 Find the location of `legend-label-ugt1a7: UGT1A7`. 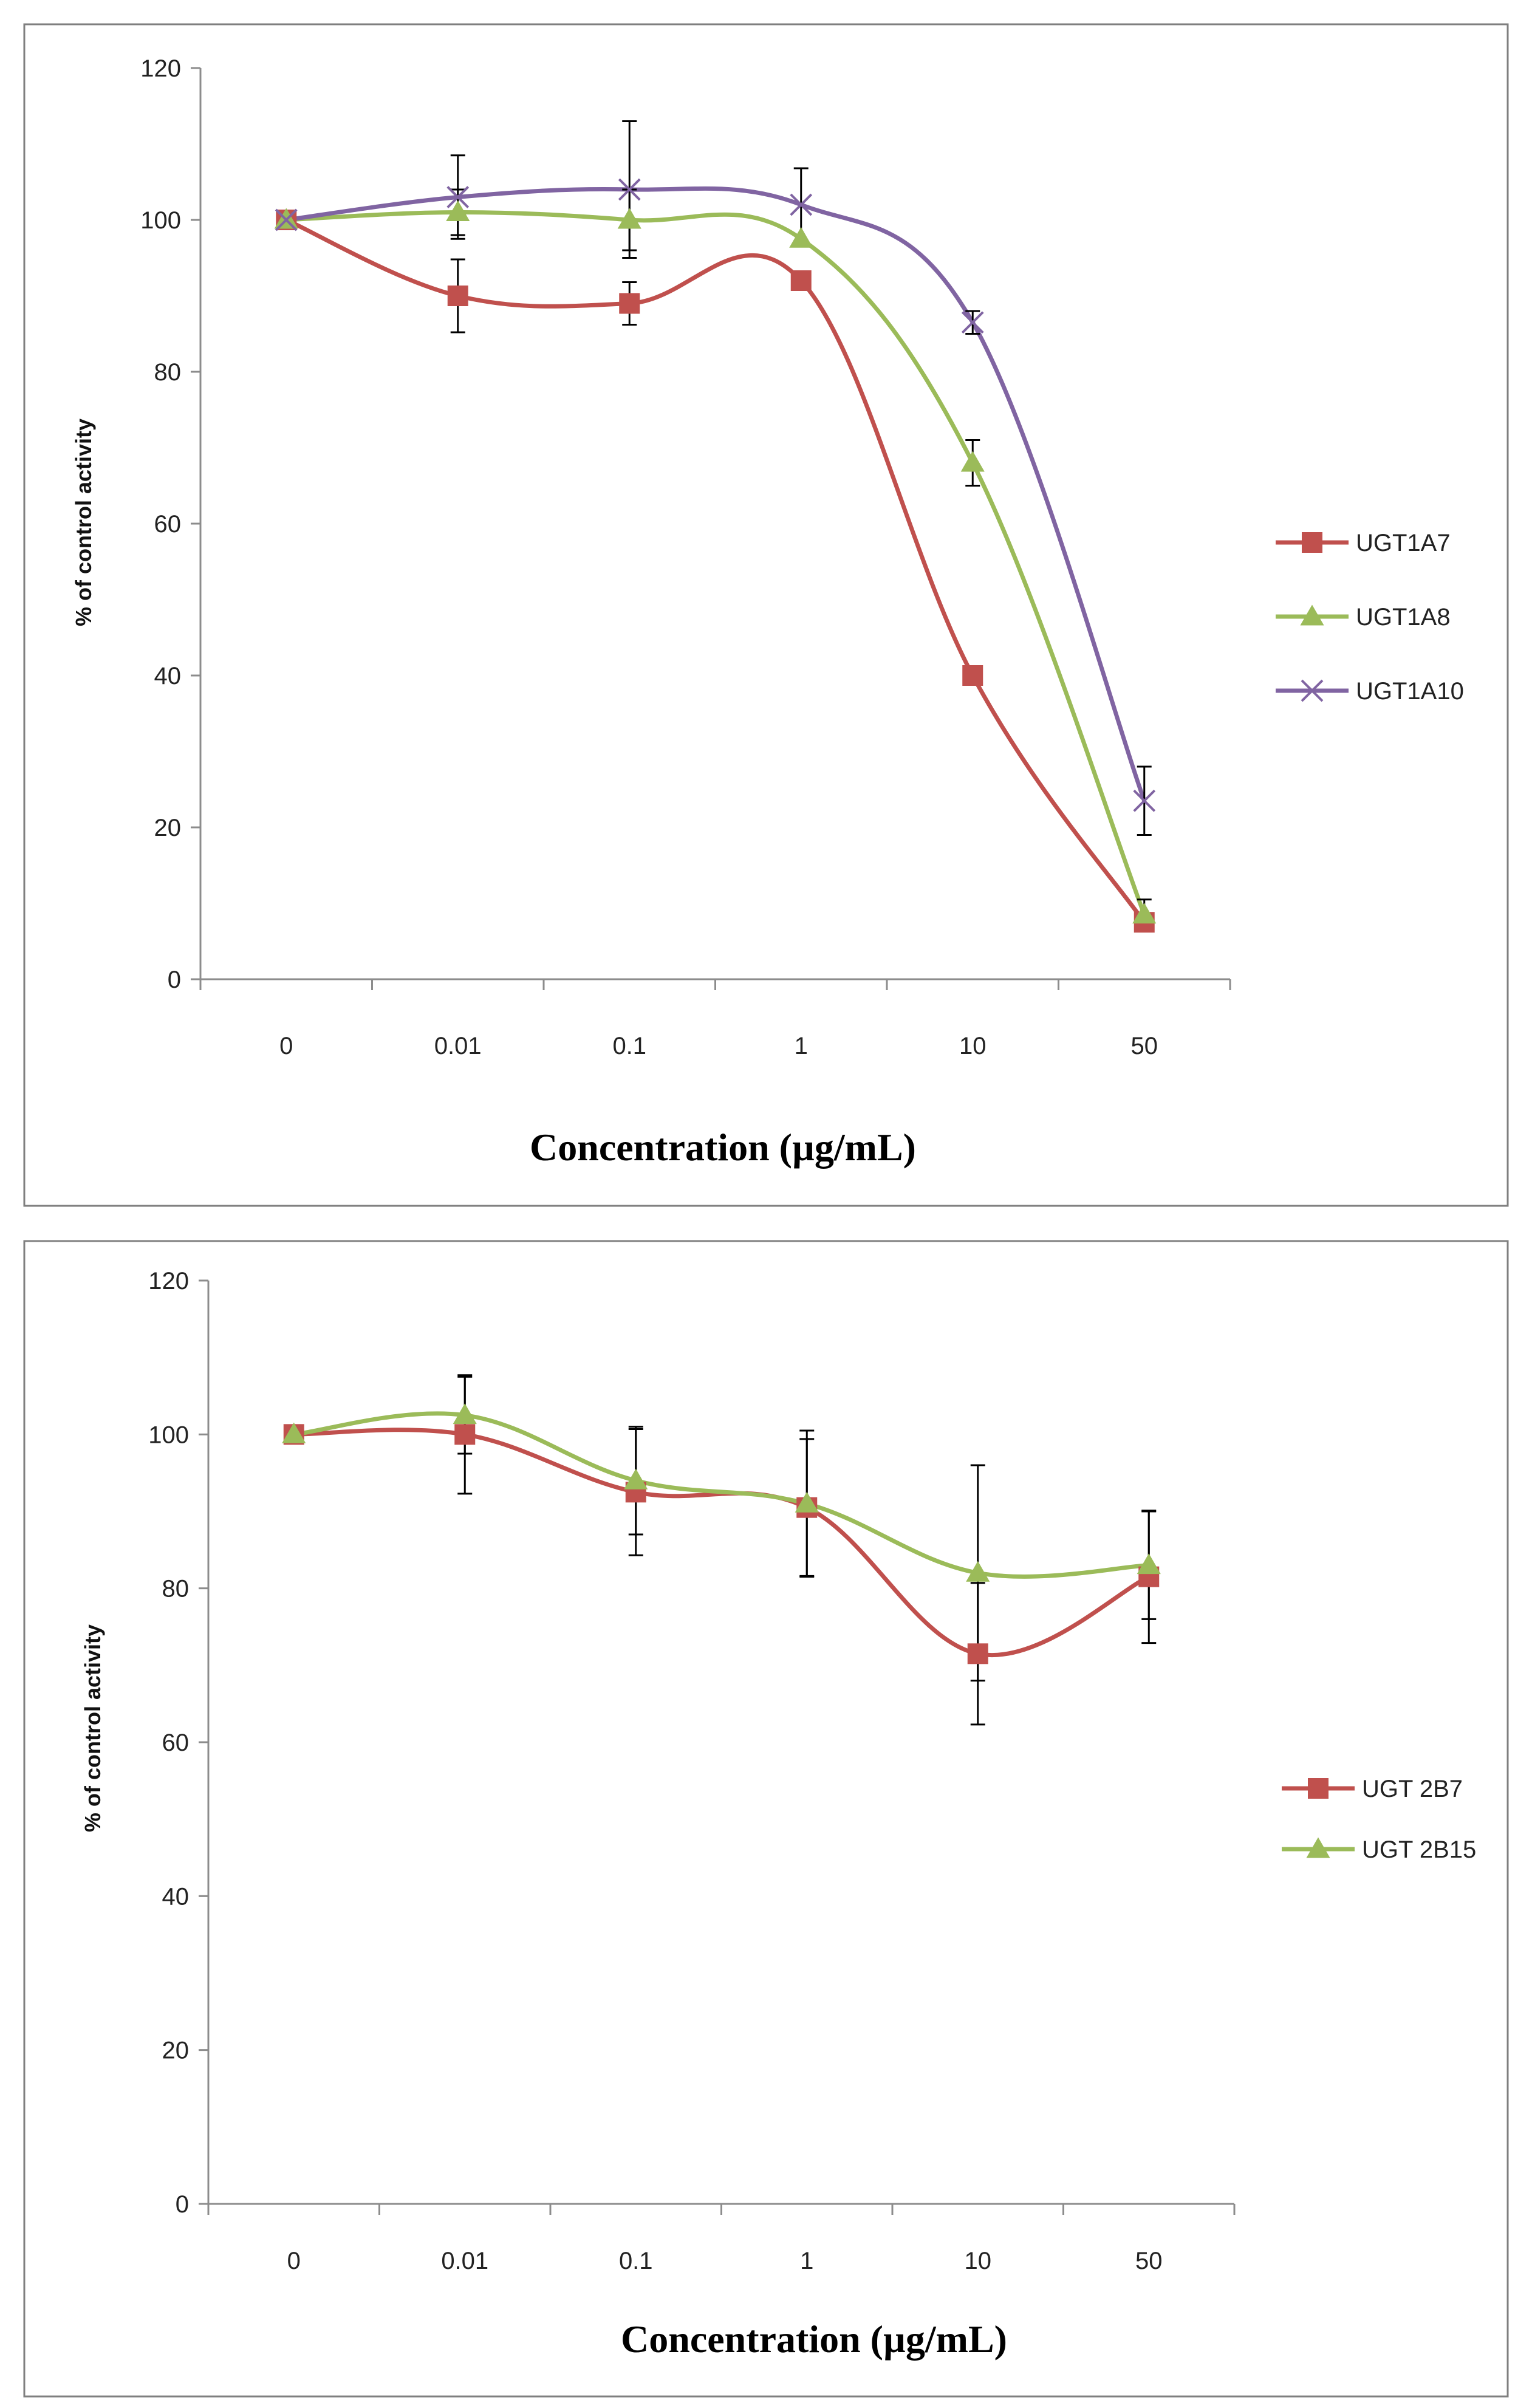

legend-label-ugt1a7: UGT1A7 is located at coordinates (1403, 543).